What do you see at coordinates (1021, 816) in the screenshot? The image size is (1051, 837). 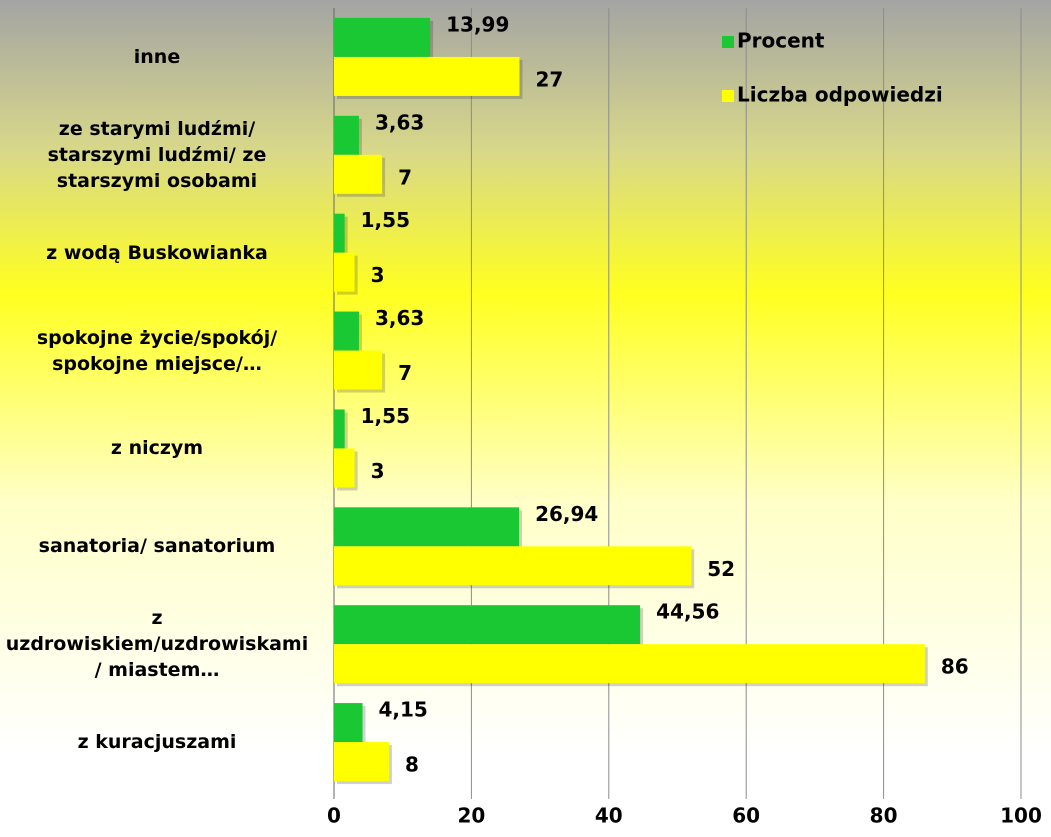 I see `x-tick-label: 100` at bounding box center [1021, 816].